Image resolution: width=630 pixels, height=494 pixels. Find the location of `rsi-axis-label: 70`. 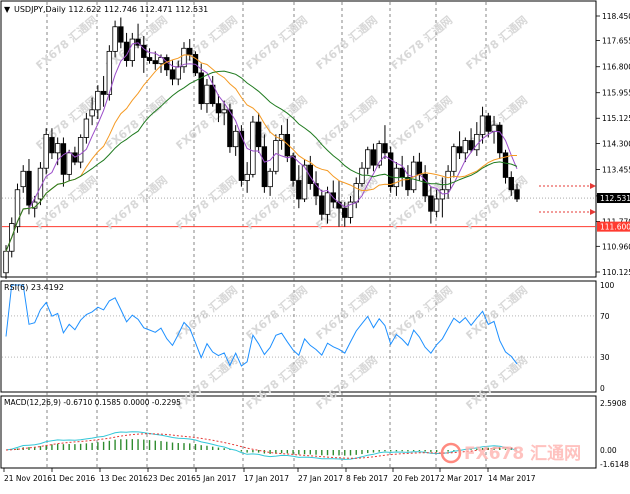

rsi-axis-label: 70 is located at coordinates (605, 316).